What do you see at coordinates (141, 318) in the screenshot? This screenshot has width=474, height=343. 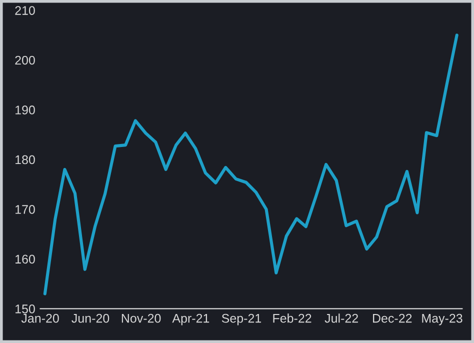 I see `x-tick-label: Nov-20` at bounding box center [141, 318].